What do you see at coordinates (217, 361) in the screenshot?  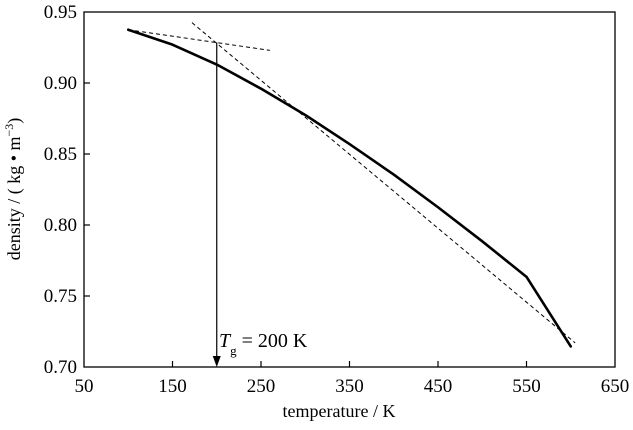 I see `tg-arrow-head` at bounding box center [217, 361].